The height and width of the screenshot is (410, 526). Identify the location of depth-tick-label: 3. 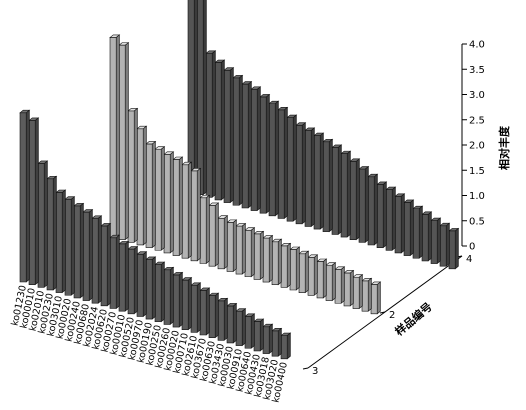
(315, 371).